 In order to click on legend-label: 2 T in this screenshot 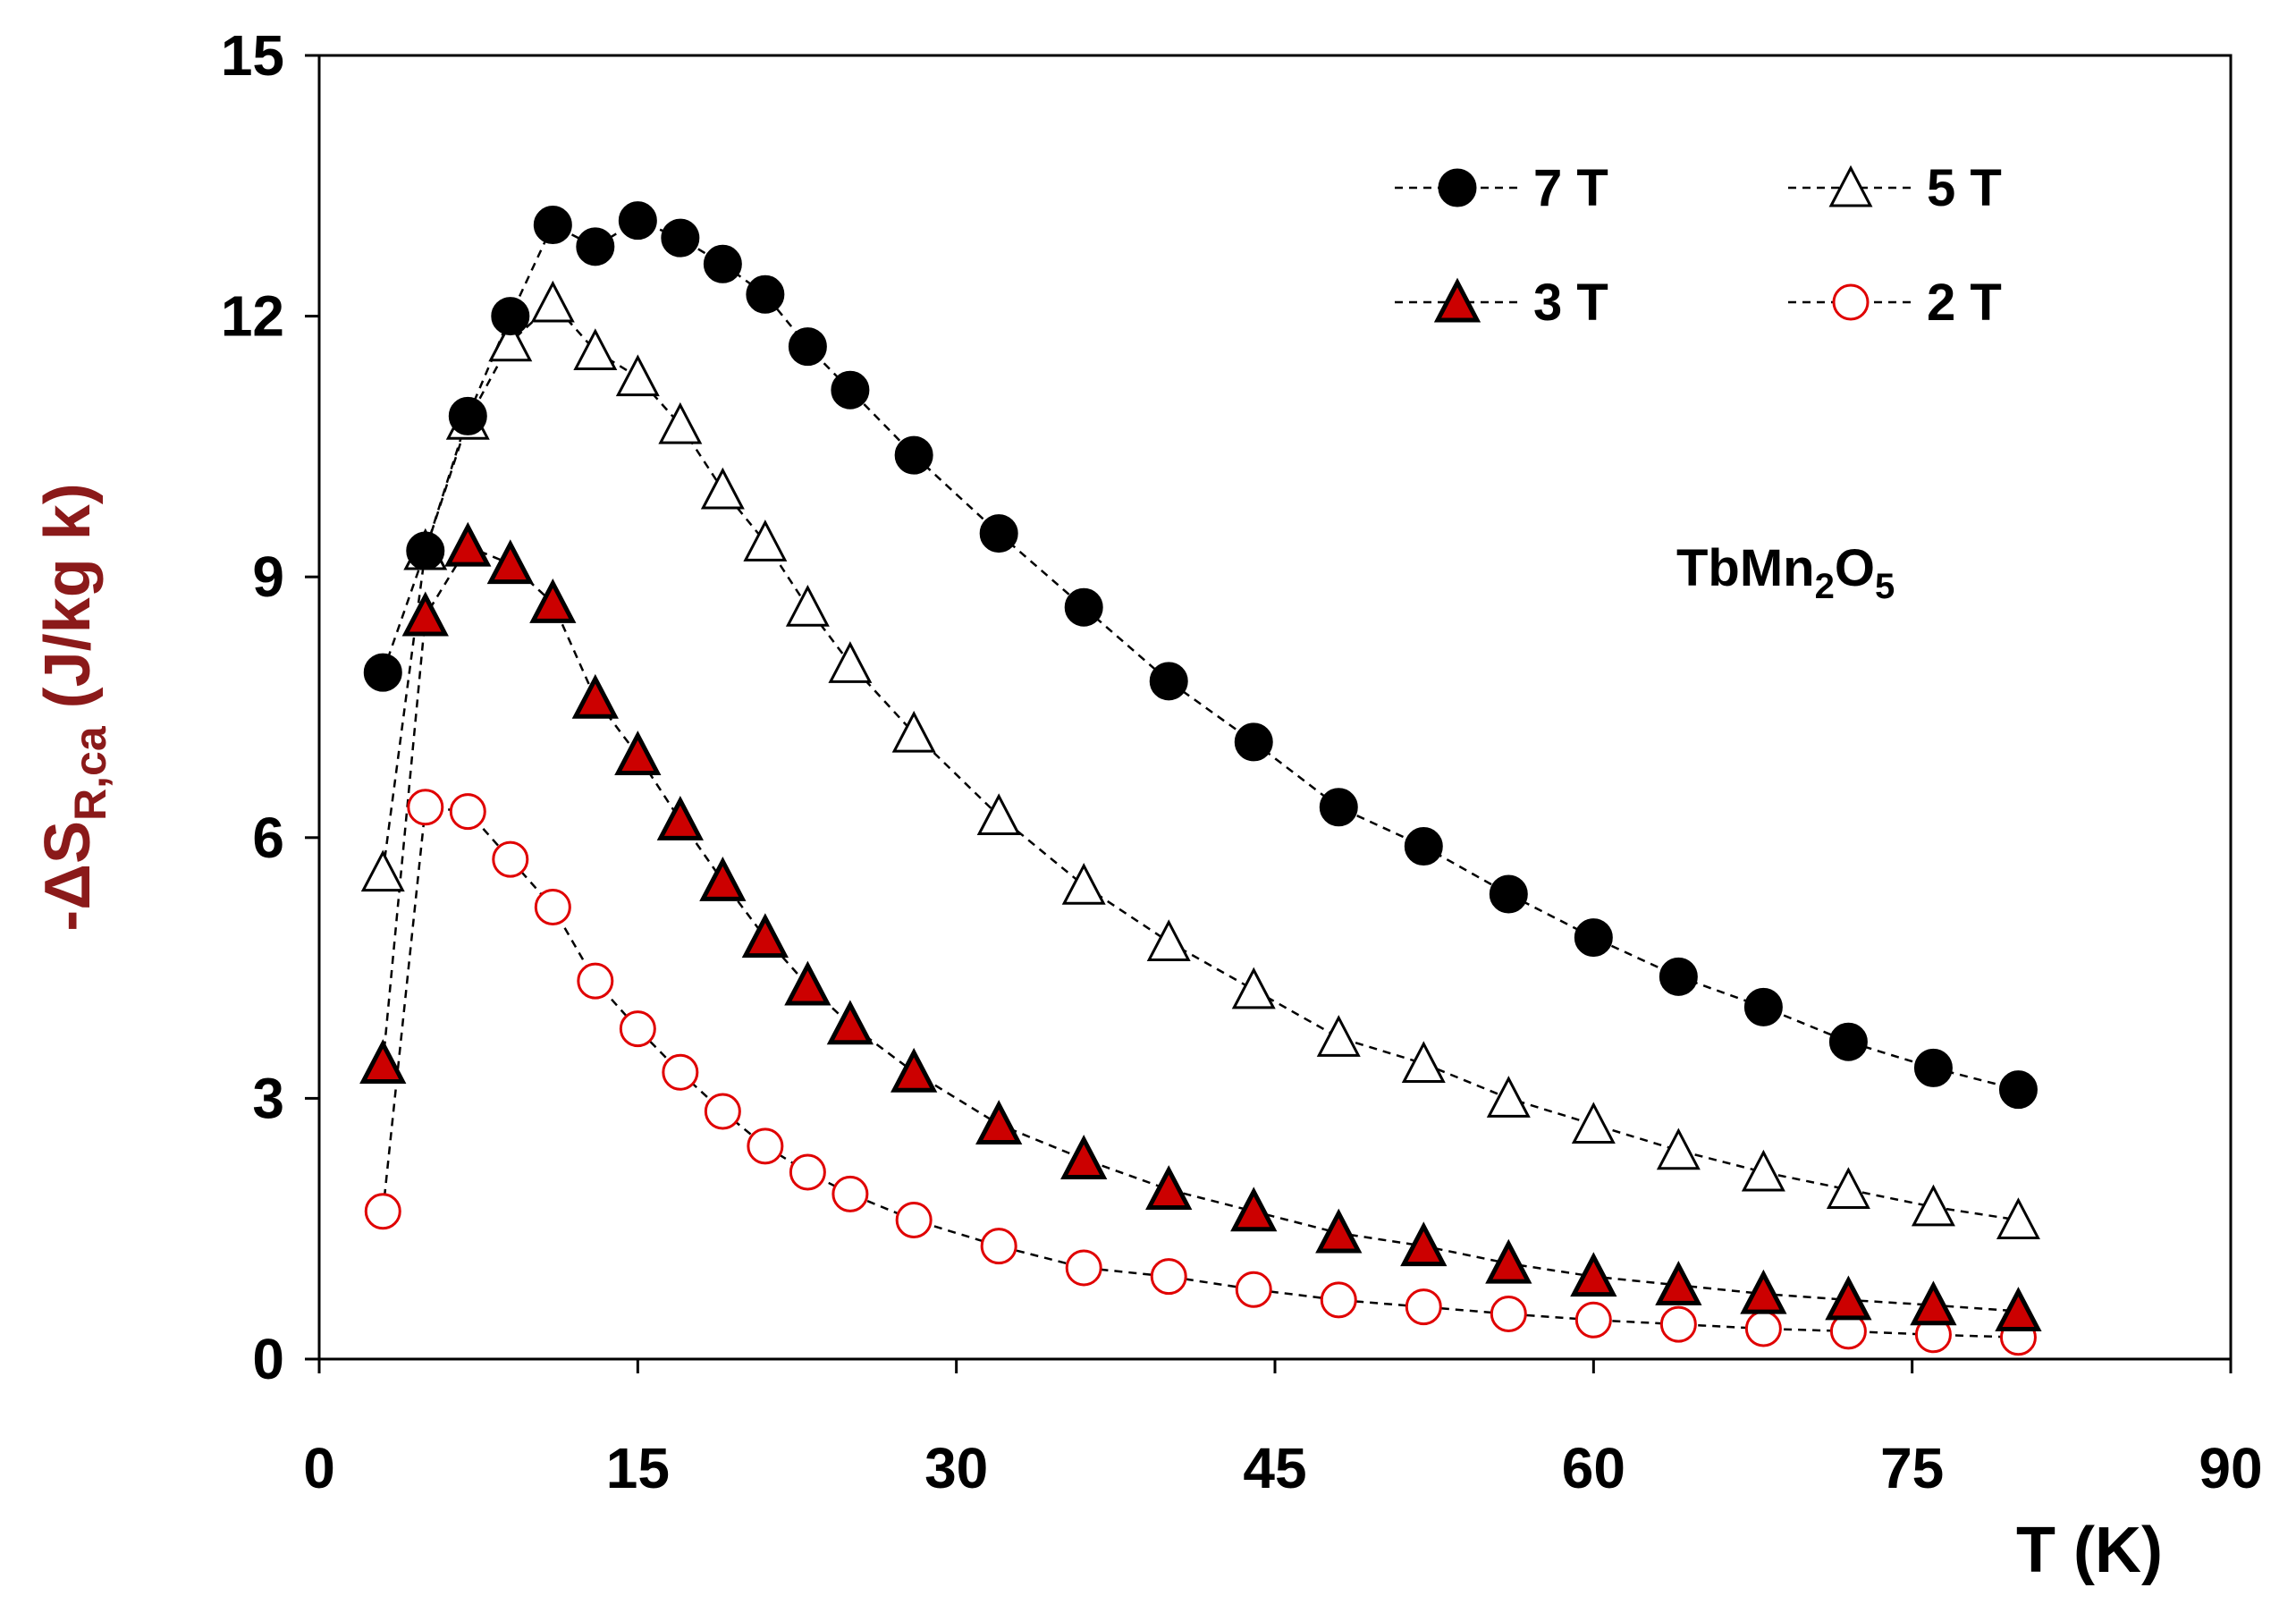, I will do `click(1964, 303)`.